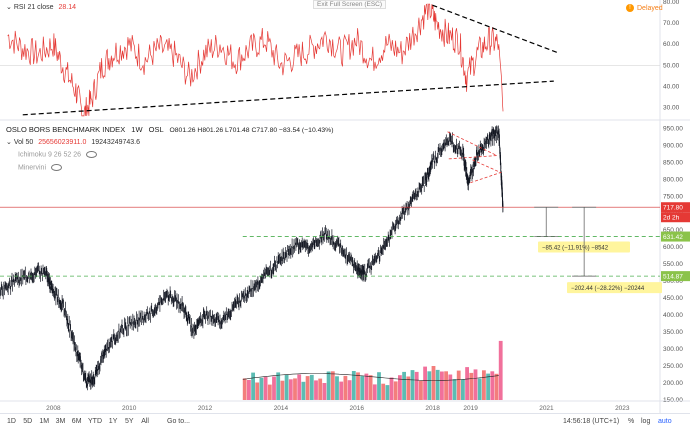 The image size is (690, 432). I want to click on price-y-tick: 350.00, so click(673, 332).